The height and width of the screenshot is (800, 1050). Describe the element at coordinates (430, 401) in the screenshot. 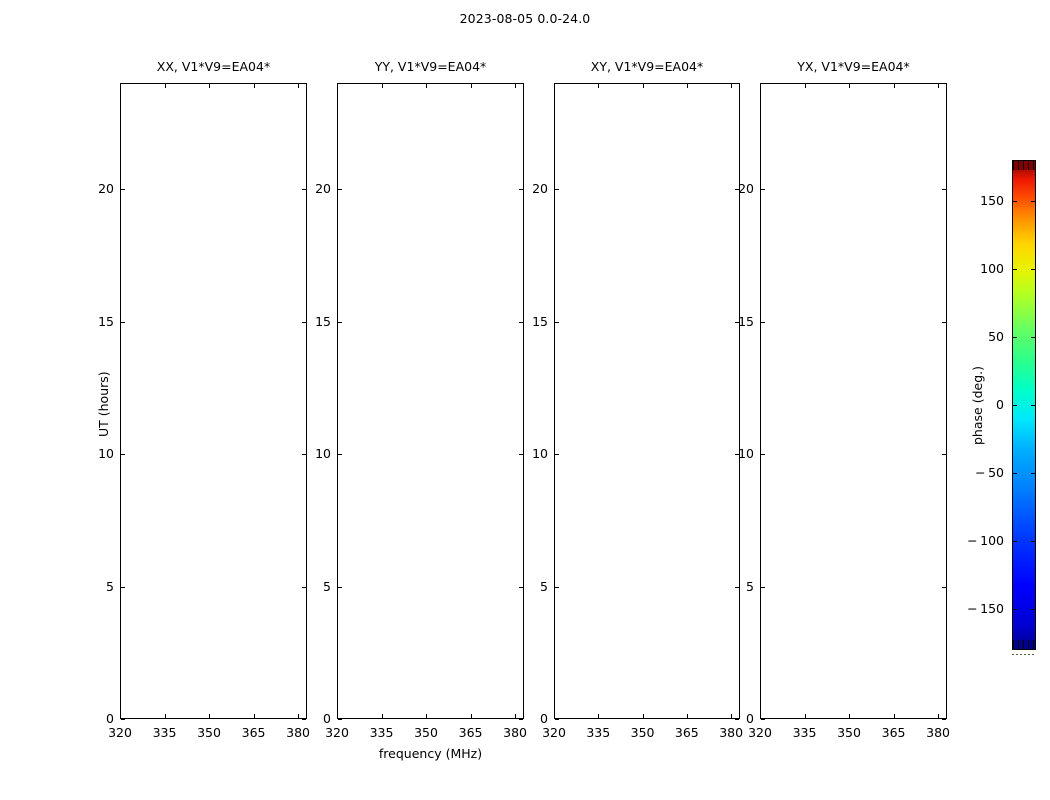

I see `subplot-yy` at that location.